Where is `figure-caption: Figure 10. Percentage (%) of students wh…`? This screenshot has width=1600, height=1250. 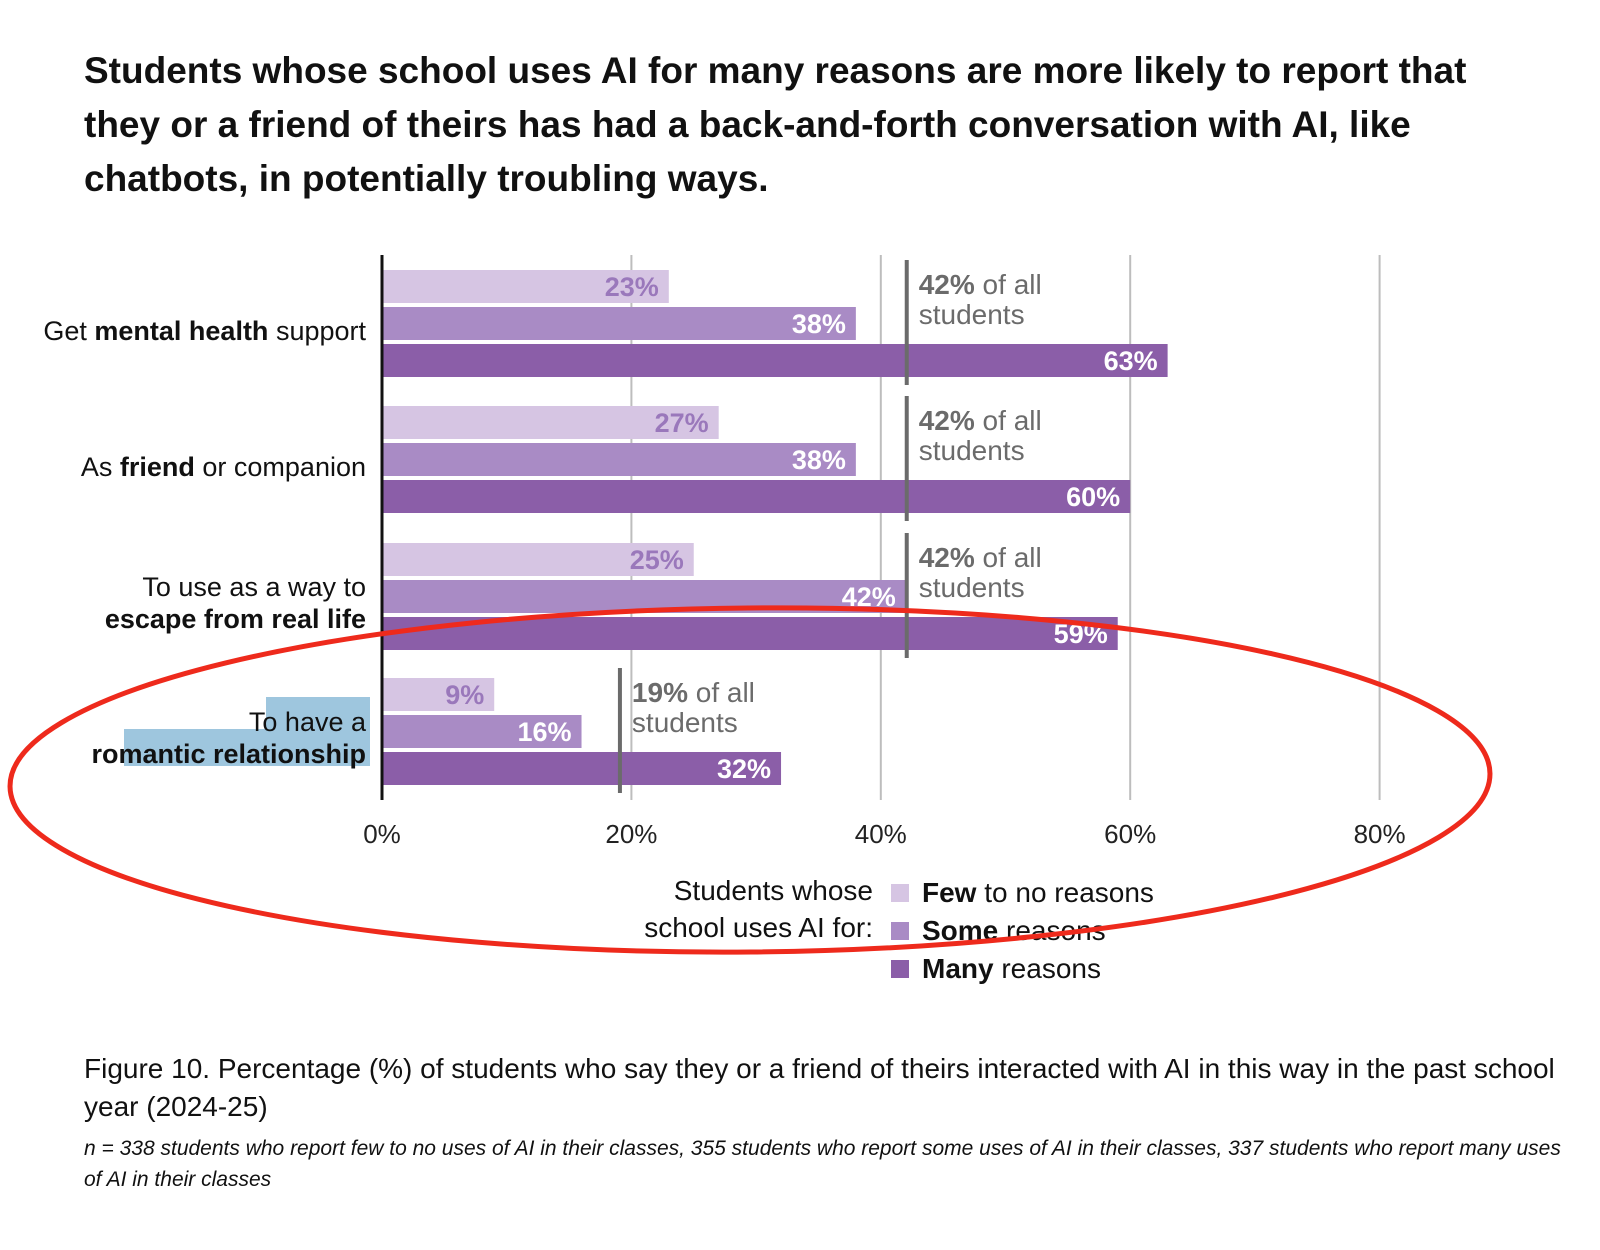 figure-caption: Figure 10. Percentage (%) of students wh… is located at coordinates (819, 1087).